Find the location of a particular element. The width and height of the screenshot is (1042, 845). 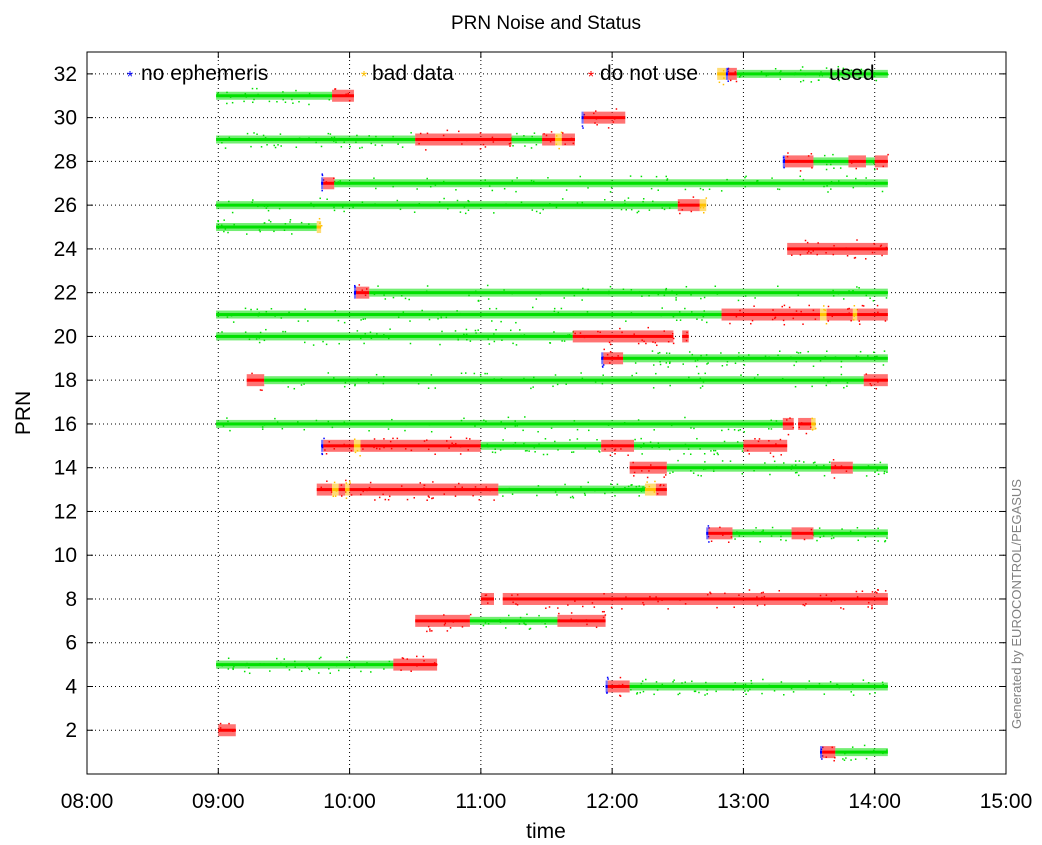

legend-label-do_not_use: do not use is located at coordinates (649, 73).